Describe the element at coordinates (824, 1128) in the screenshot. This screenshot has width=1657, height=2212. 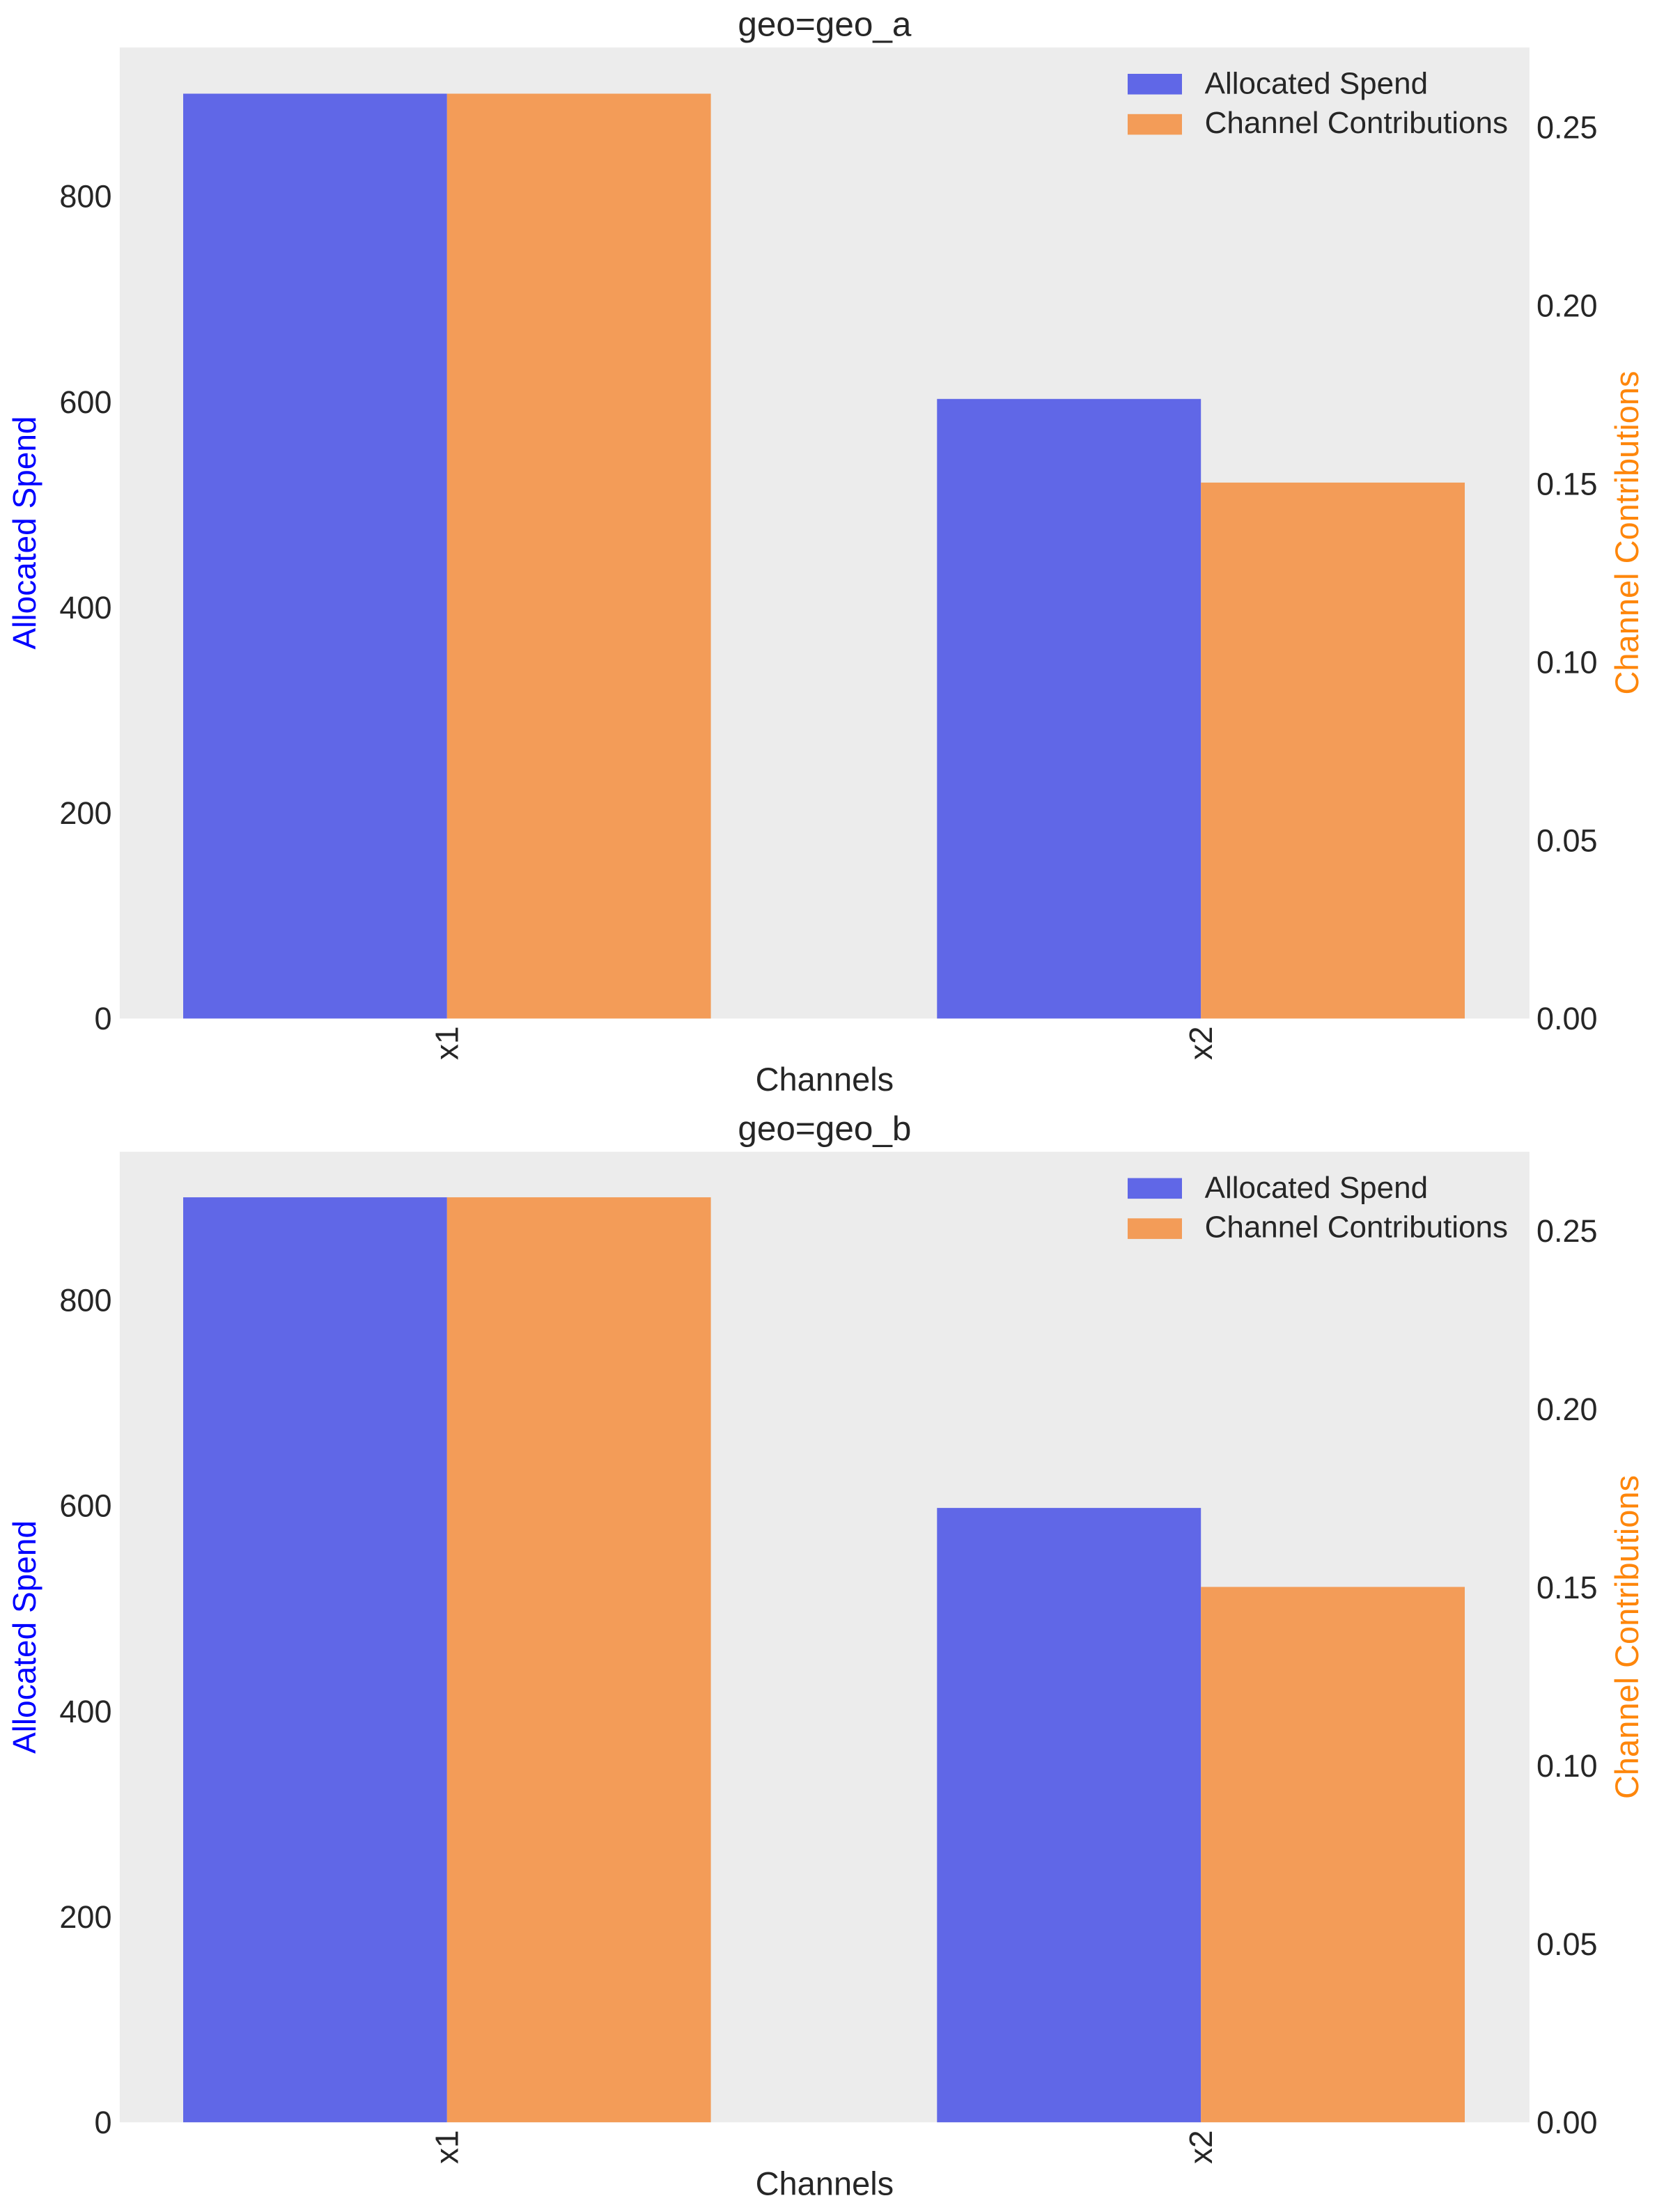
I see `svg-text: geo=geo_b` at that location.